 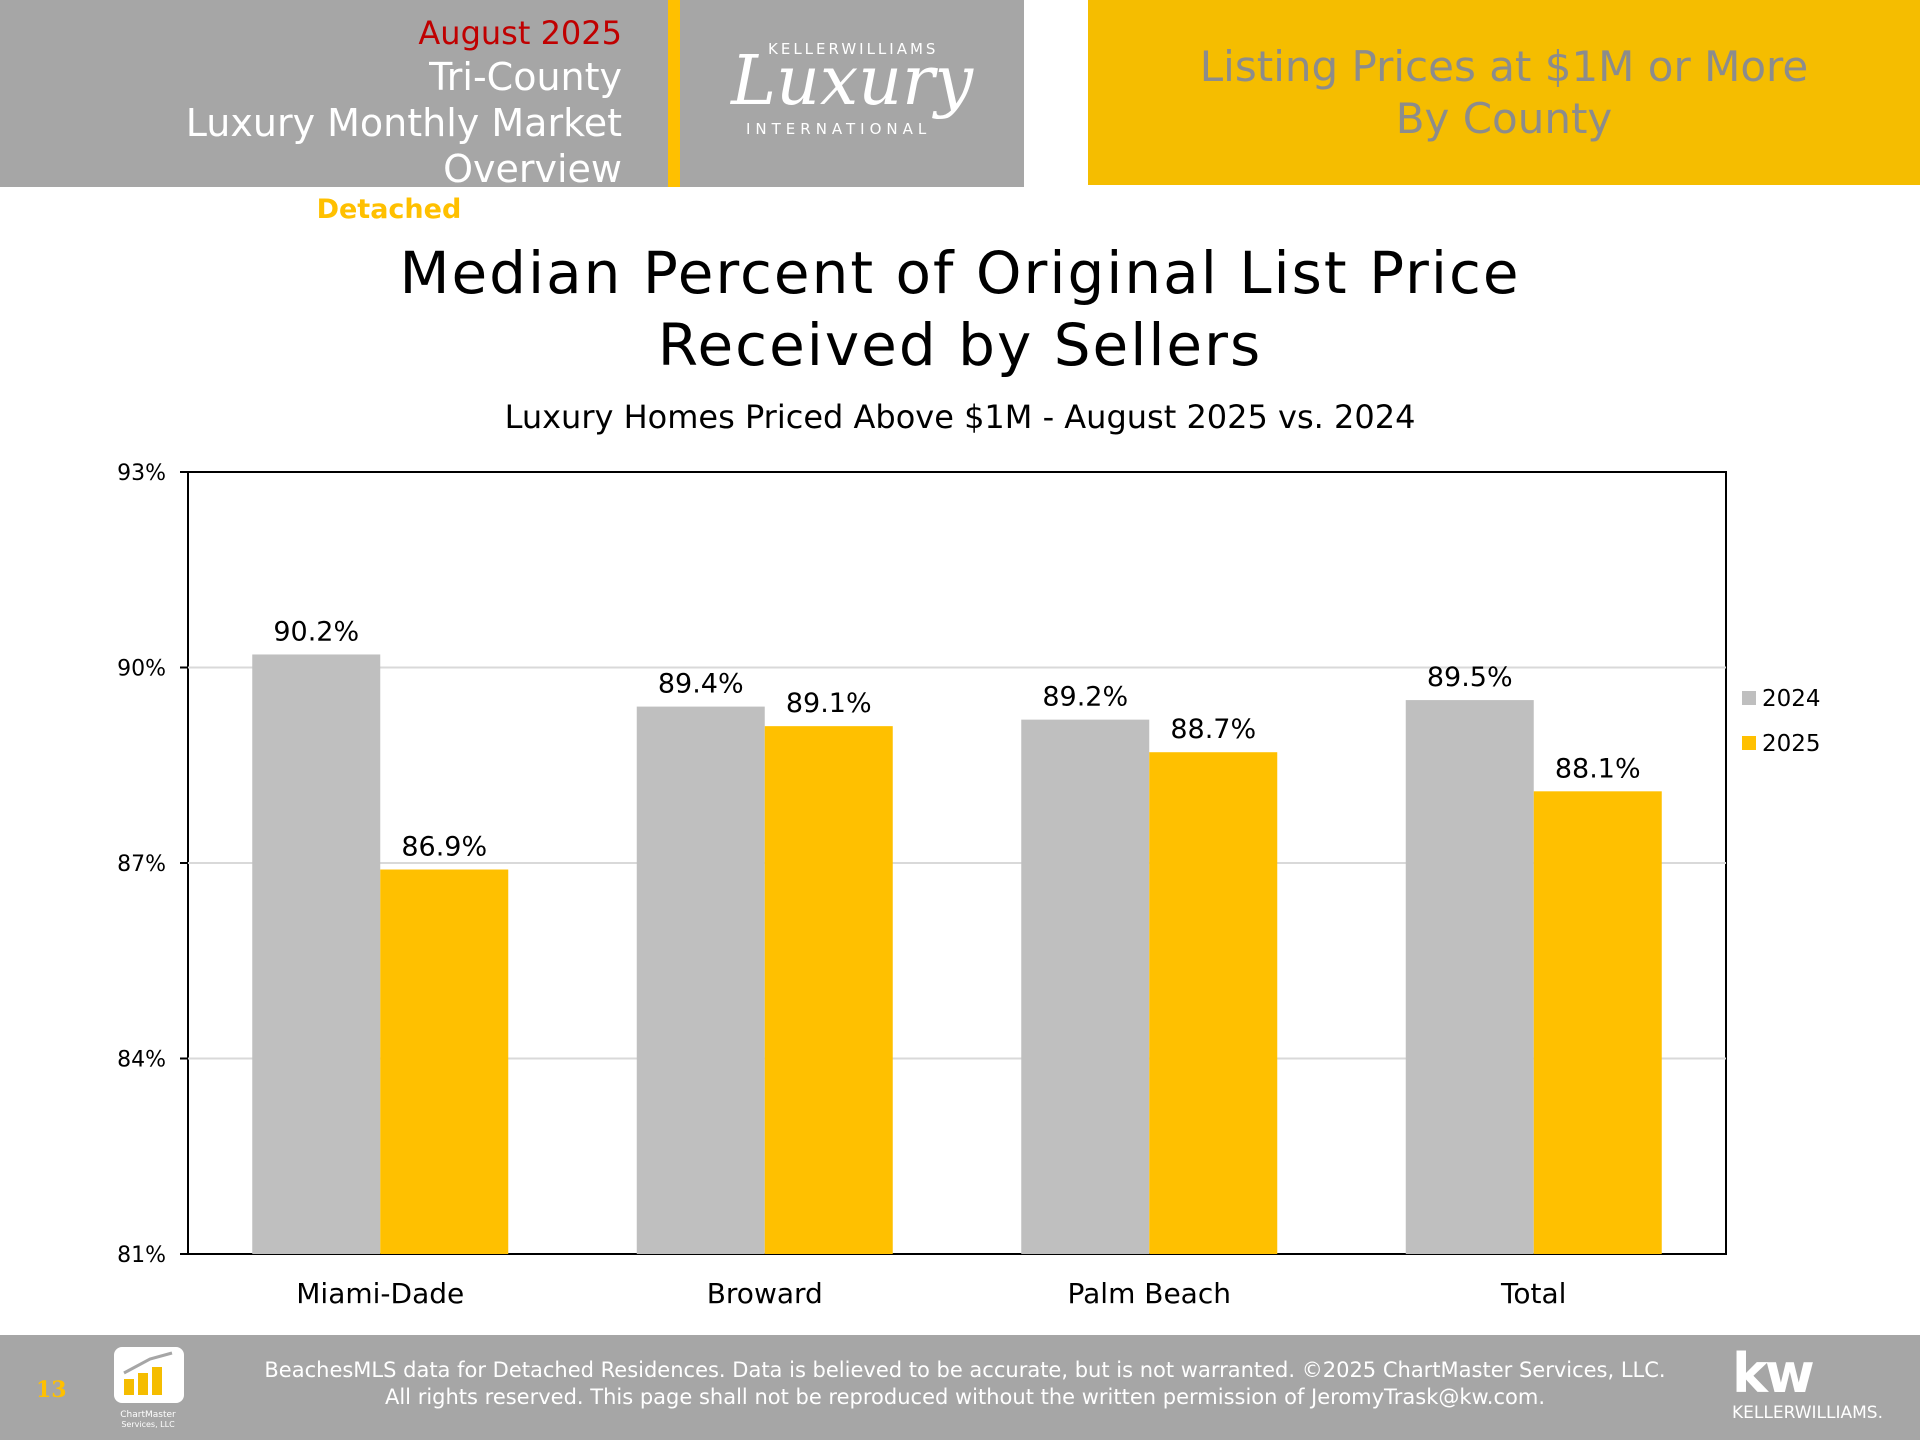 What do you see at coordinates (444, 847) in the screenshot?
I see `data-label: 86.9%` at bounding box center [444, 847].